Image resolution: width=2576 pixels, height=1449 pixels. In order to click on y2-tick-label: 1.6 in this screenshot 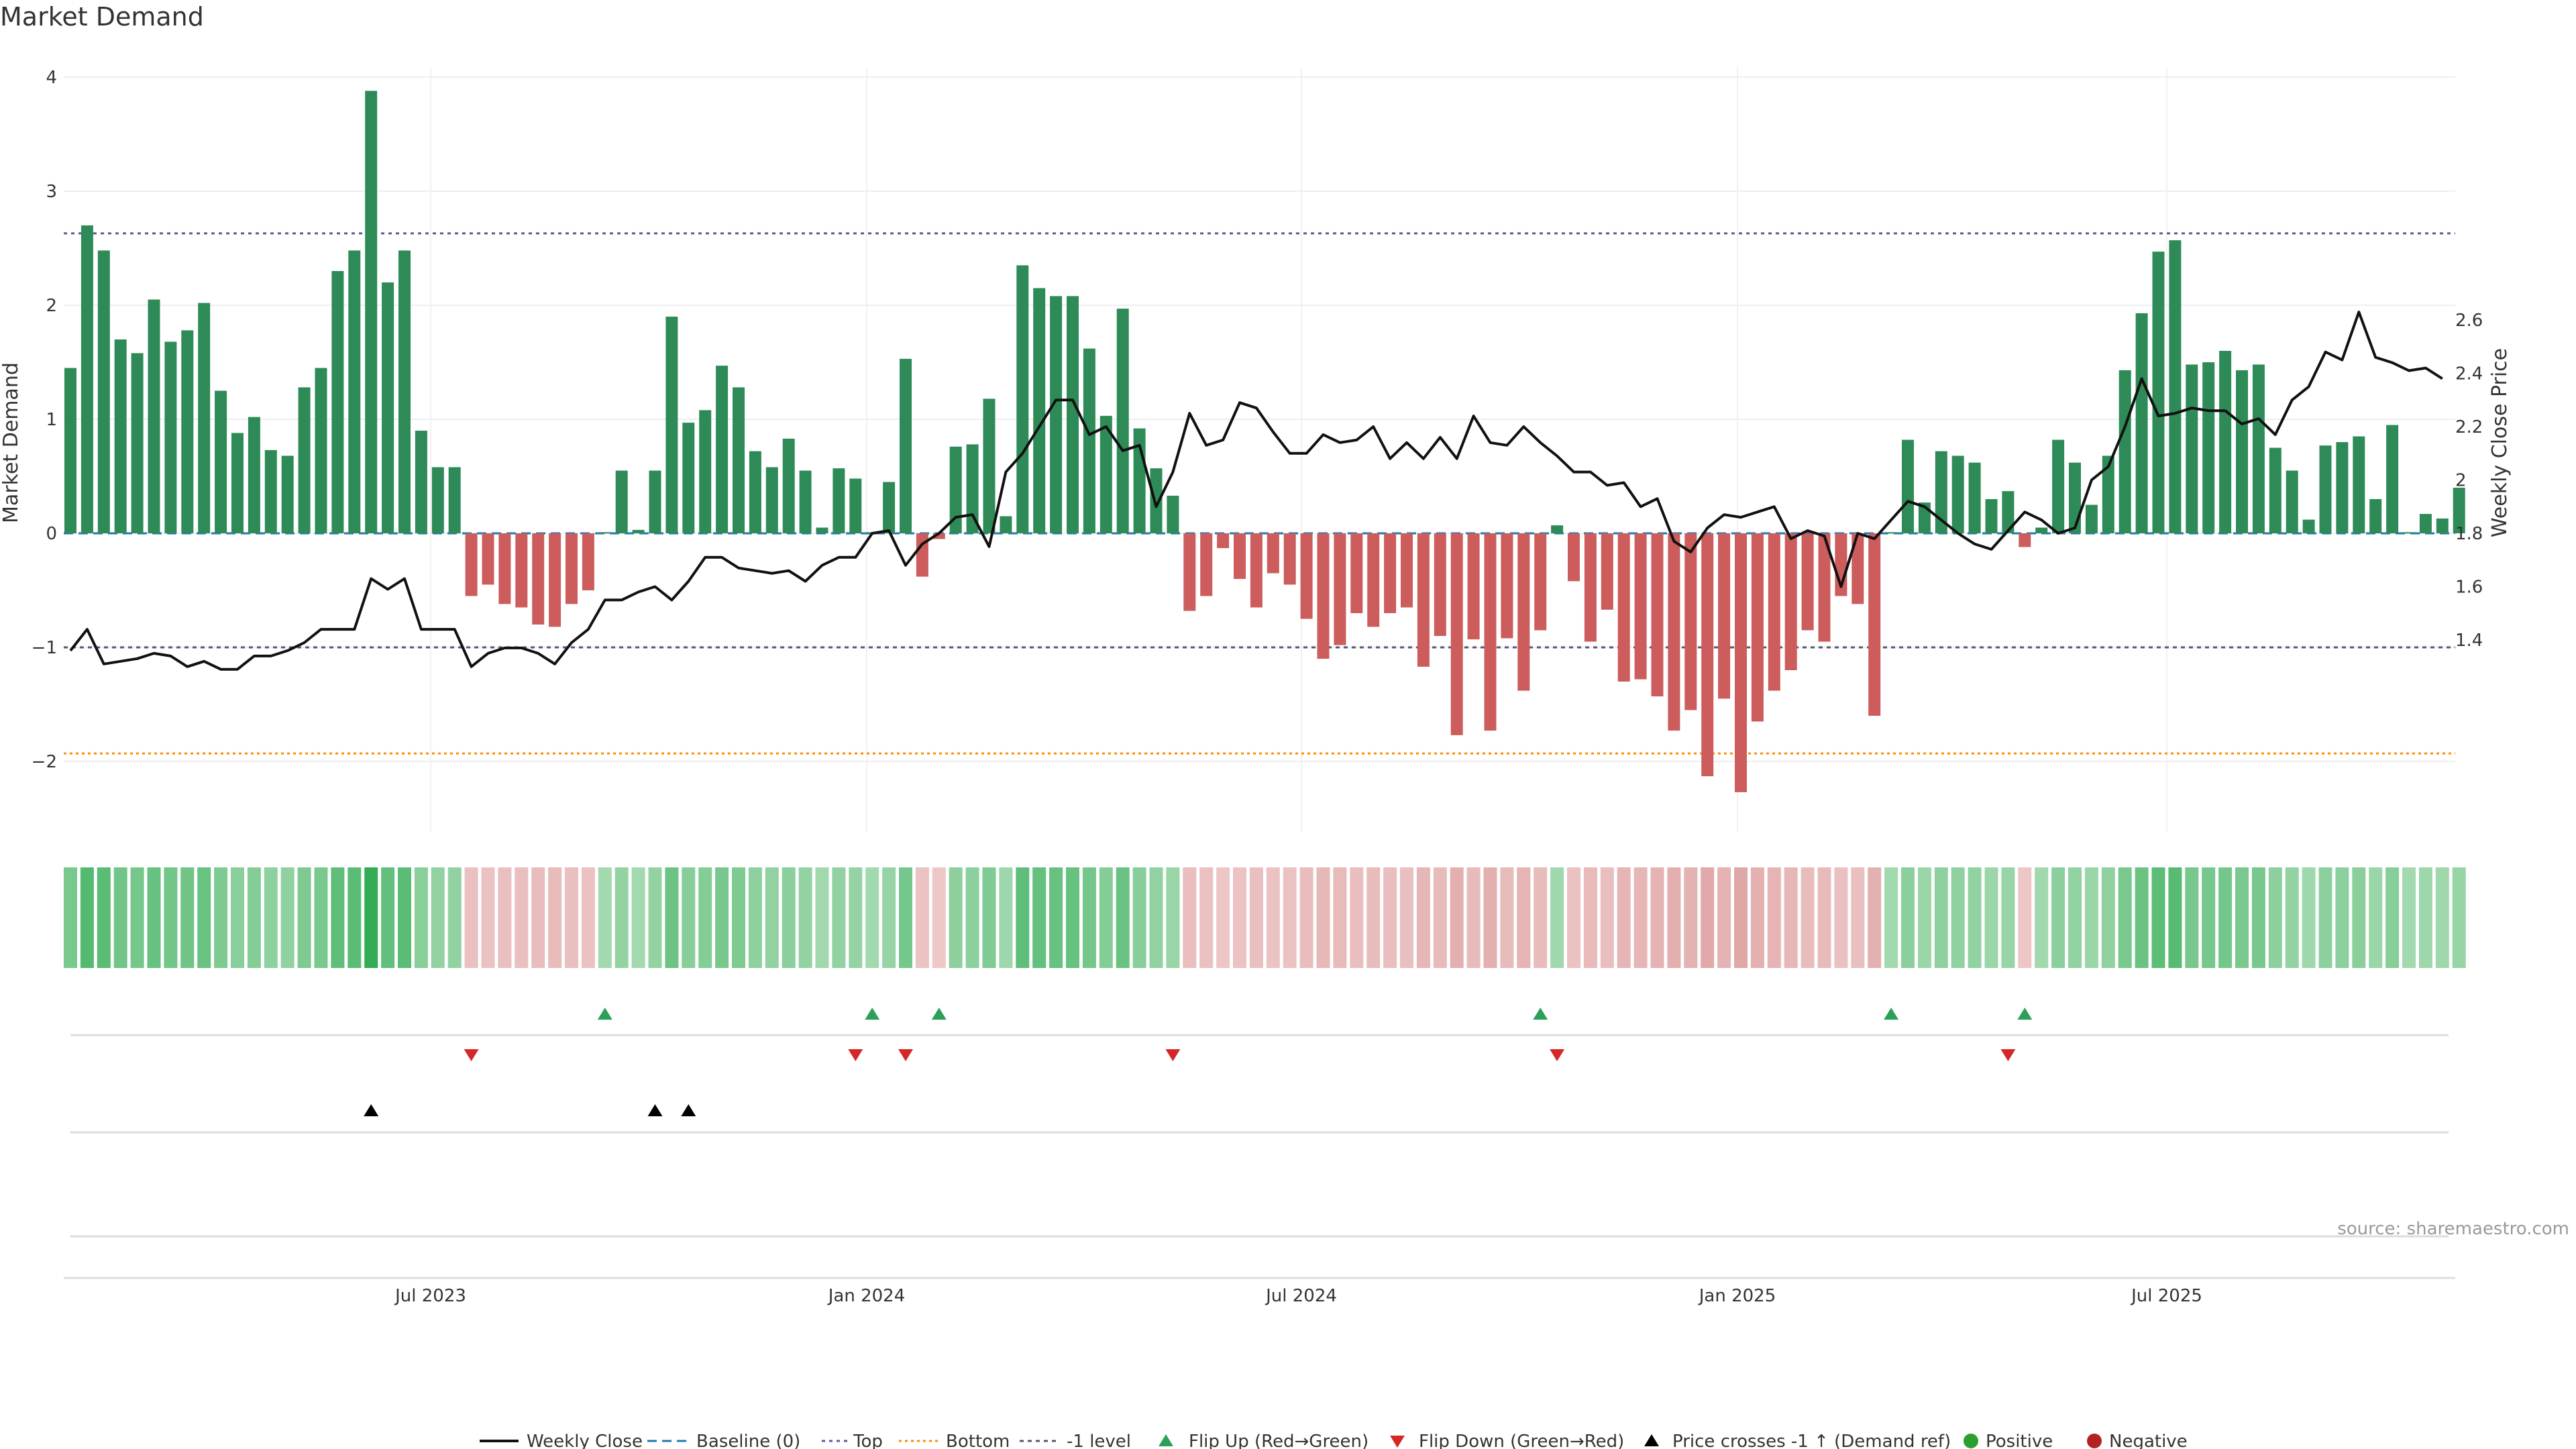, I will do `click(2469, 588)`.